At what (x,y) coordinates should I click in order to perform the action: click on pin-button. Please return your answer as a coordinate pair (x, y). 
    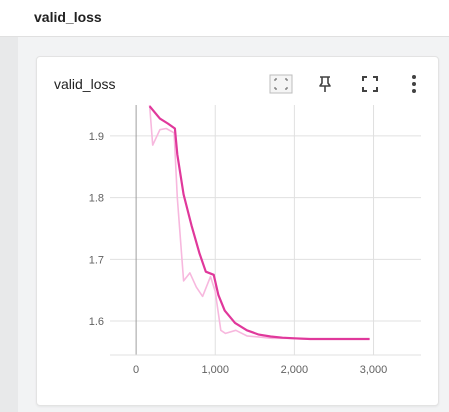
    Looking at the image, I should click on (325, 84).